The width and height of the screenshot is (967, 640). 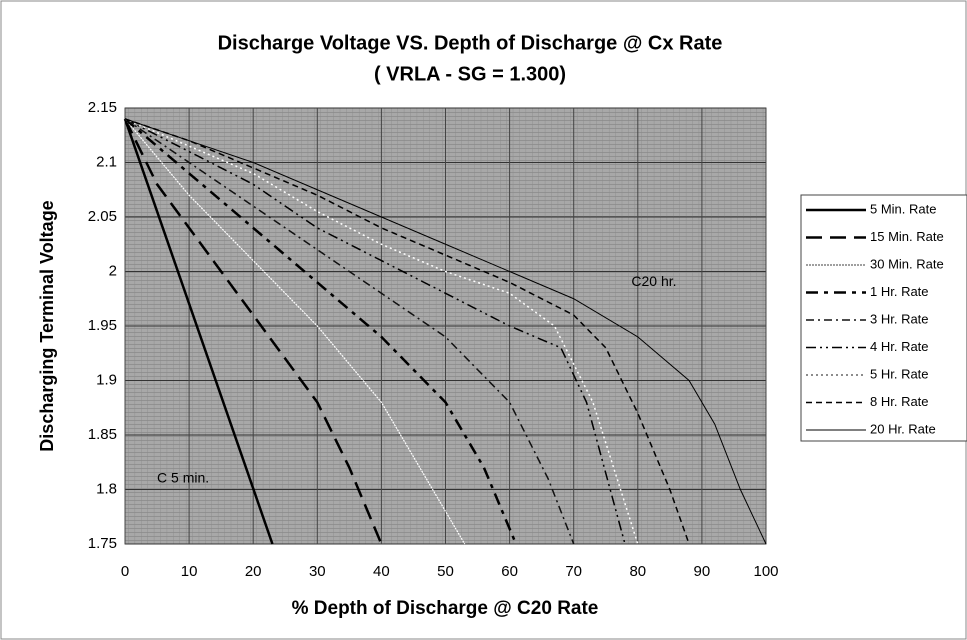 What do you see at coordinates (381, 571) in the screenshot?
I see `x-tick-label: 40` at bounding box center [381, 571].